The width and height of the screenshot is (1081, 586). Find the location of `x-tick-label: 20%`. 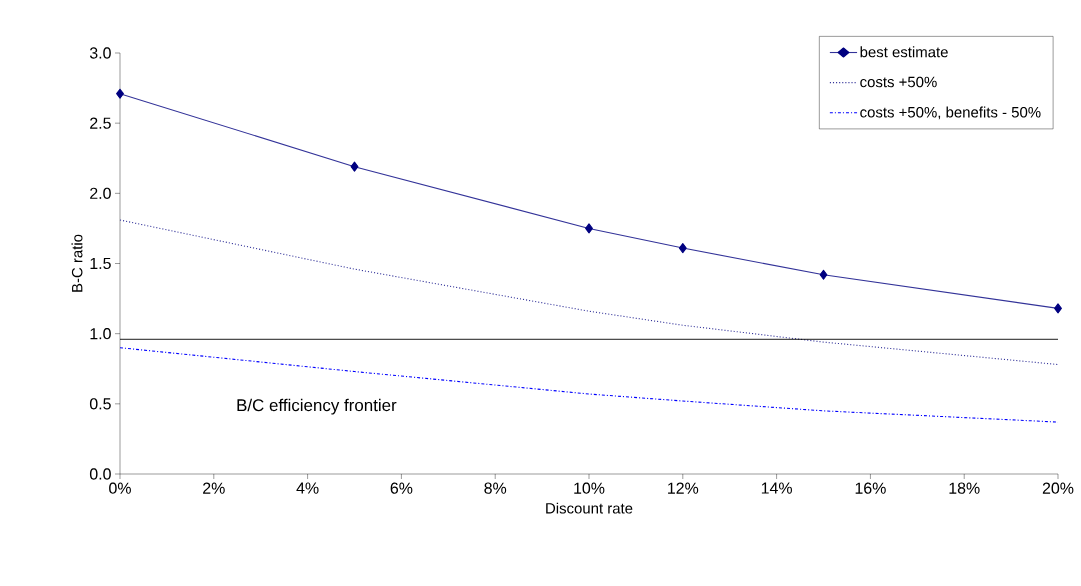

x-tick-label: 20% is located at coordinates (1058, 488).